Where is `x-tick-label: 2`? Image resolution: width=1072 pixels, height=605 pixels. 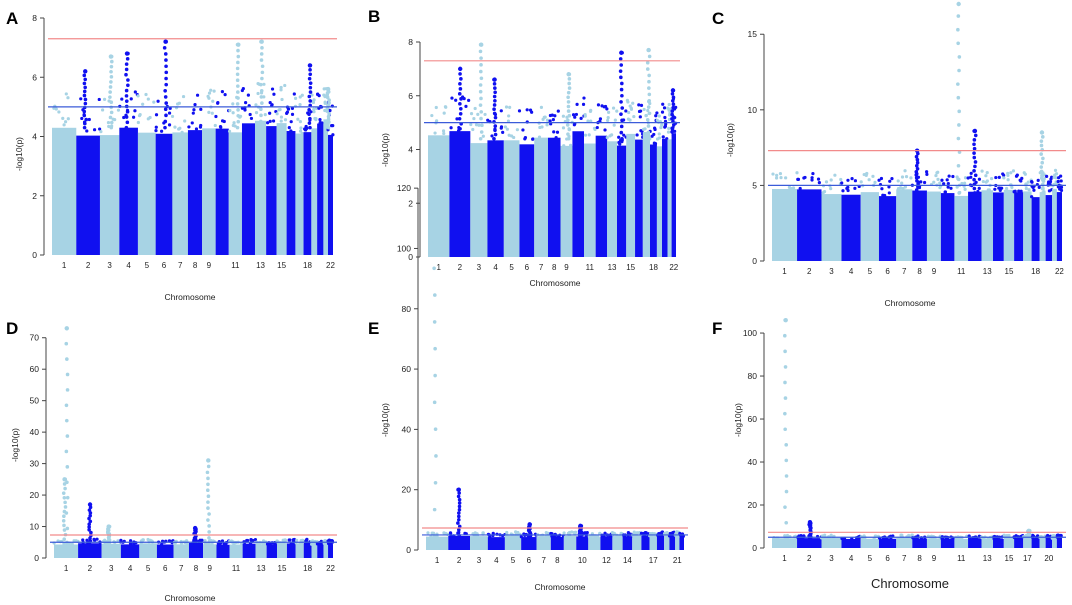 x-tick-label: 2 is located at coordinates (459, 560).